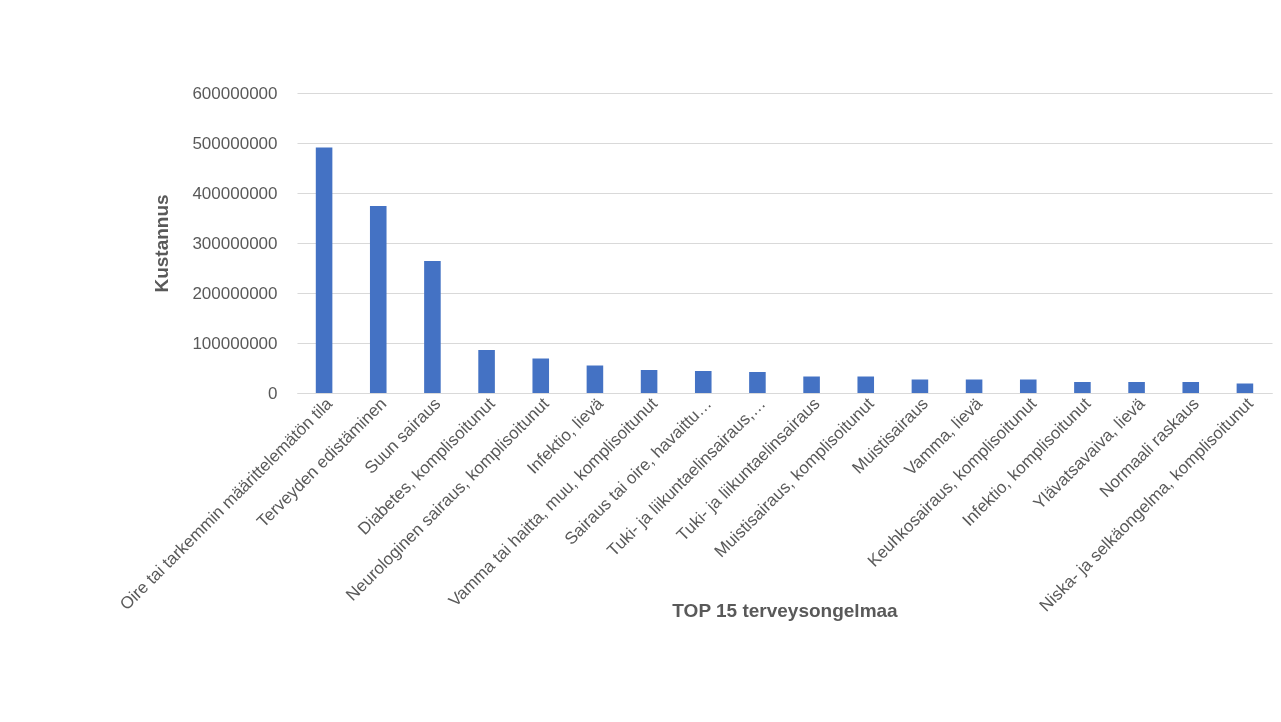 This screenshot has height=722, width=1281. What do you see at coordinates (273, 393) in the screenshot?
I see `y-tick-label: 0` at bounding box center [273, 393].